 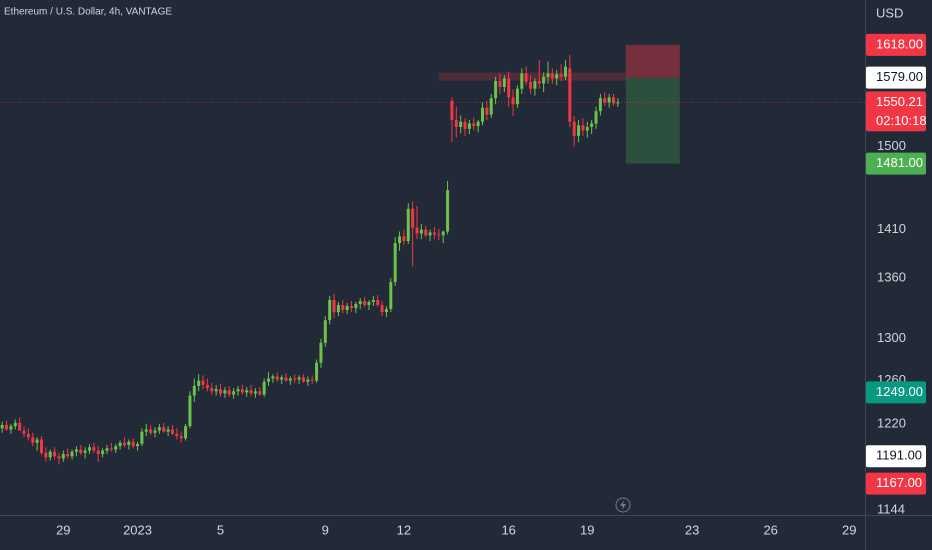 What do you see at coordinates (623, 505) in the screenshot?
I see `replay-icon` at bounding box center [623, 505].